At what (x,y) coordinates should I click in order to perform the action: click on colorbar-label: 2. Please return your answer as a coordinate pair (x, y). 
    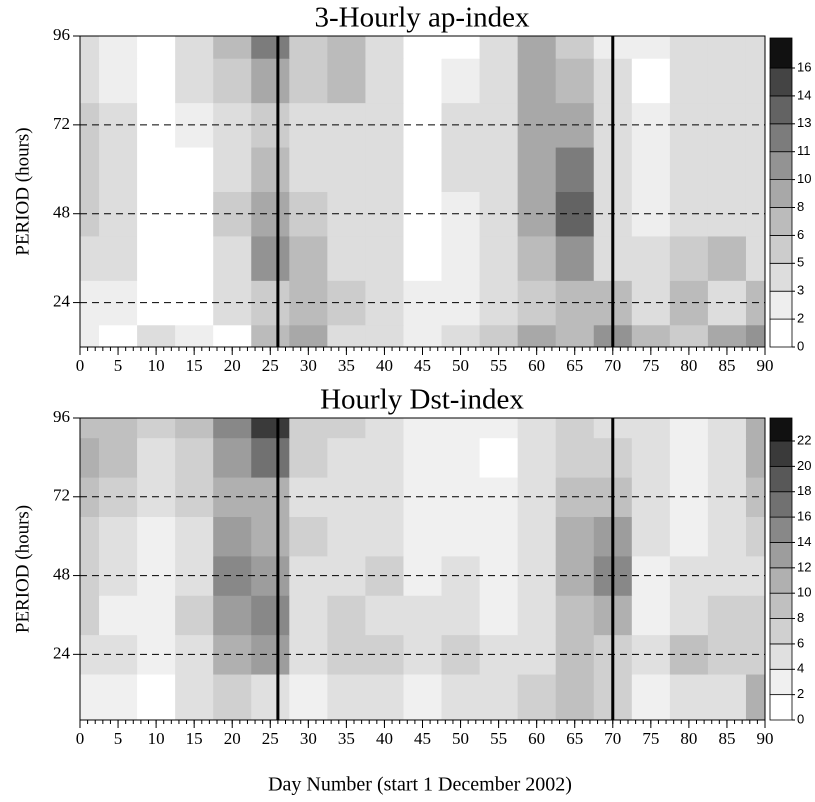
    Looking at the image, I should click on (800, 693).